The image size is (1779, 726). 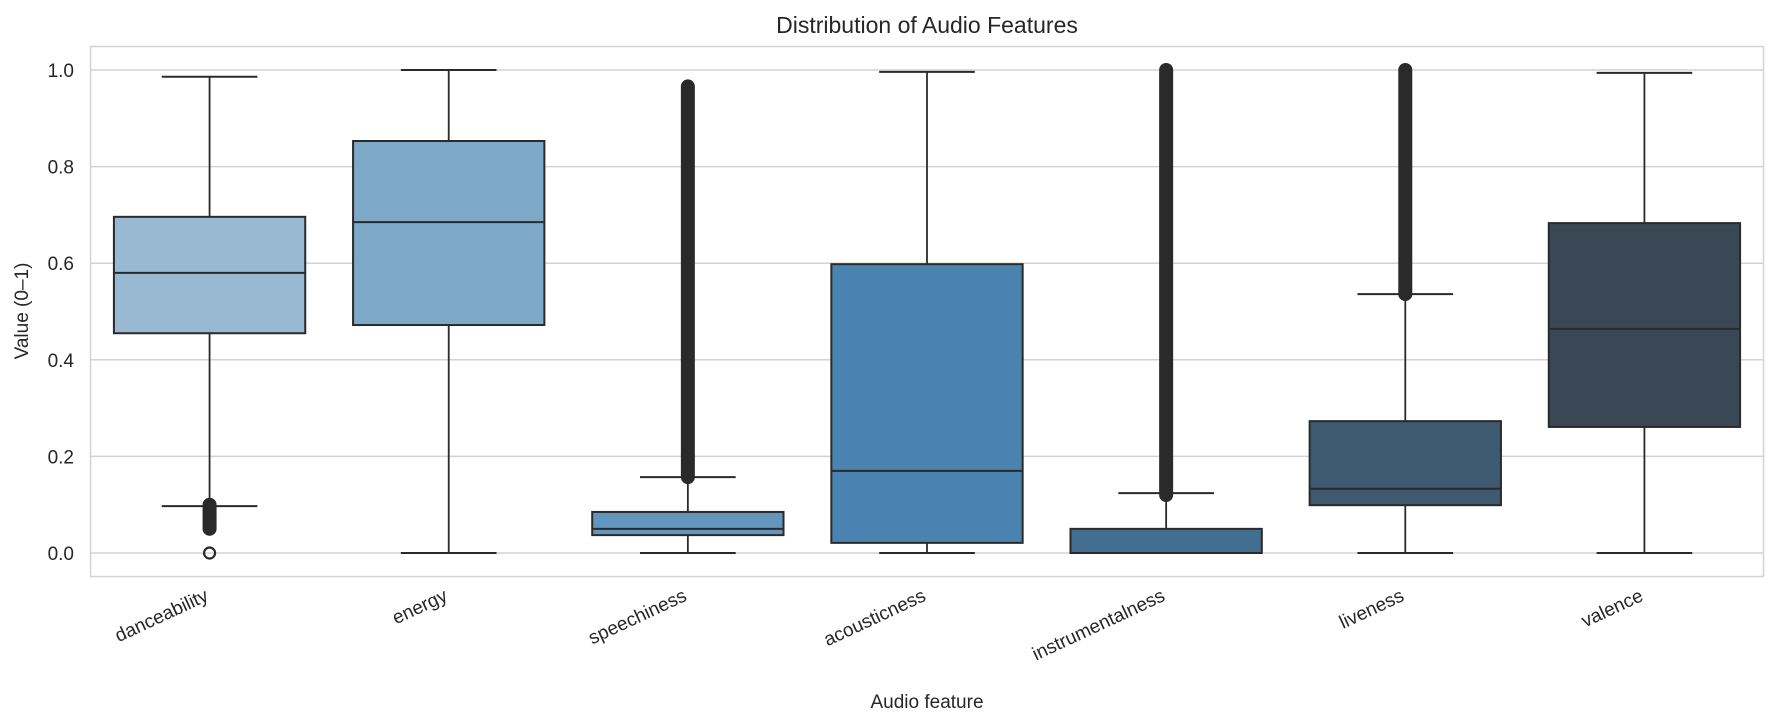 What do you see at coordinates (420, 607) in the screenshot?
I see `x-tick-label: energy` at bounding box center [420, 607].